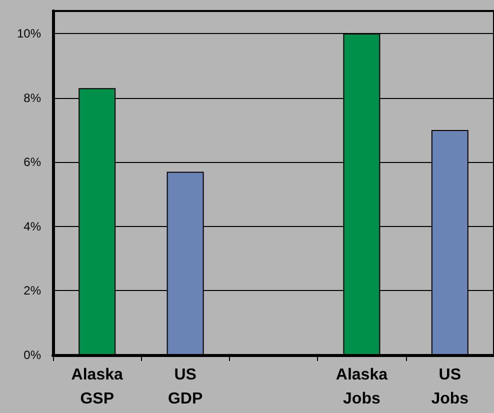 Image resolution: width=494 pixels, height=413 pixels. Describe the element at coordinates (33, 291) in the screenshot. I see `y-tick-label: 2%` at that location.